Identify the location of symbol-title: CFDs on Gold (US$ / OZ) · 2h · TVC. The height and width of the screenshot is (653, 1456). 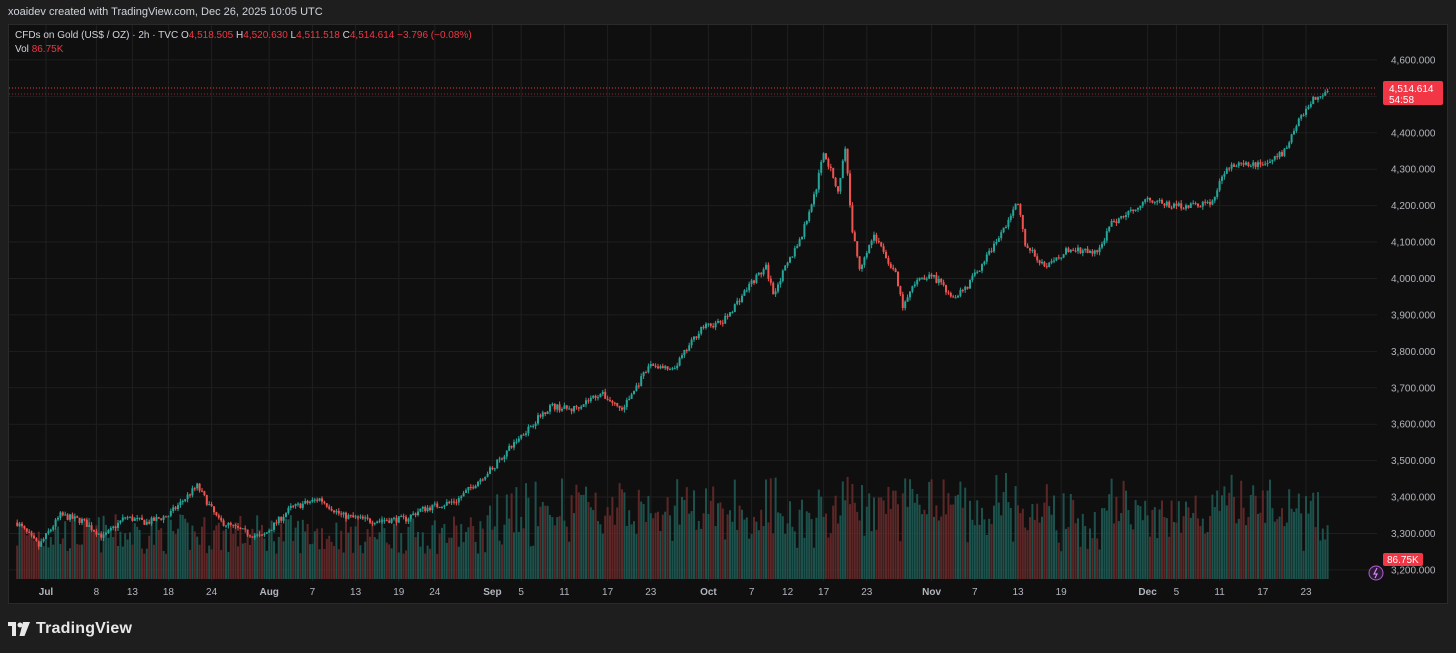
(97, 35).